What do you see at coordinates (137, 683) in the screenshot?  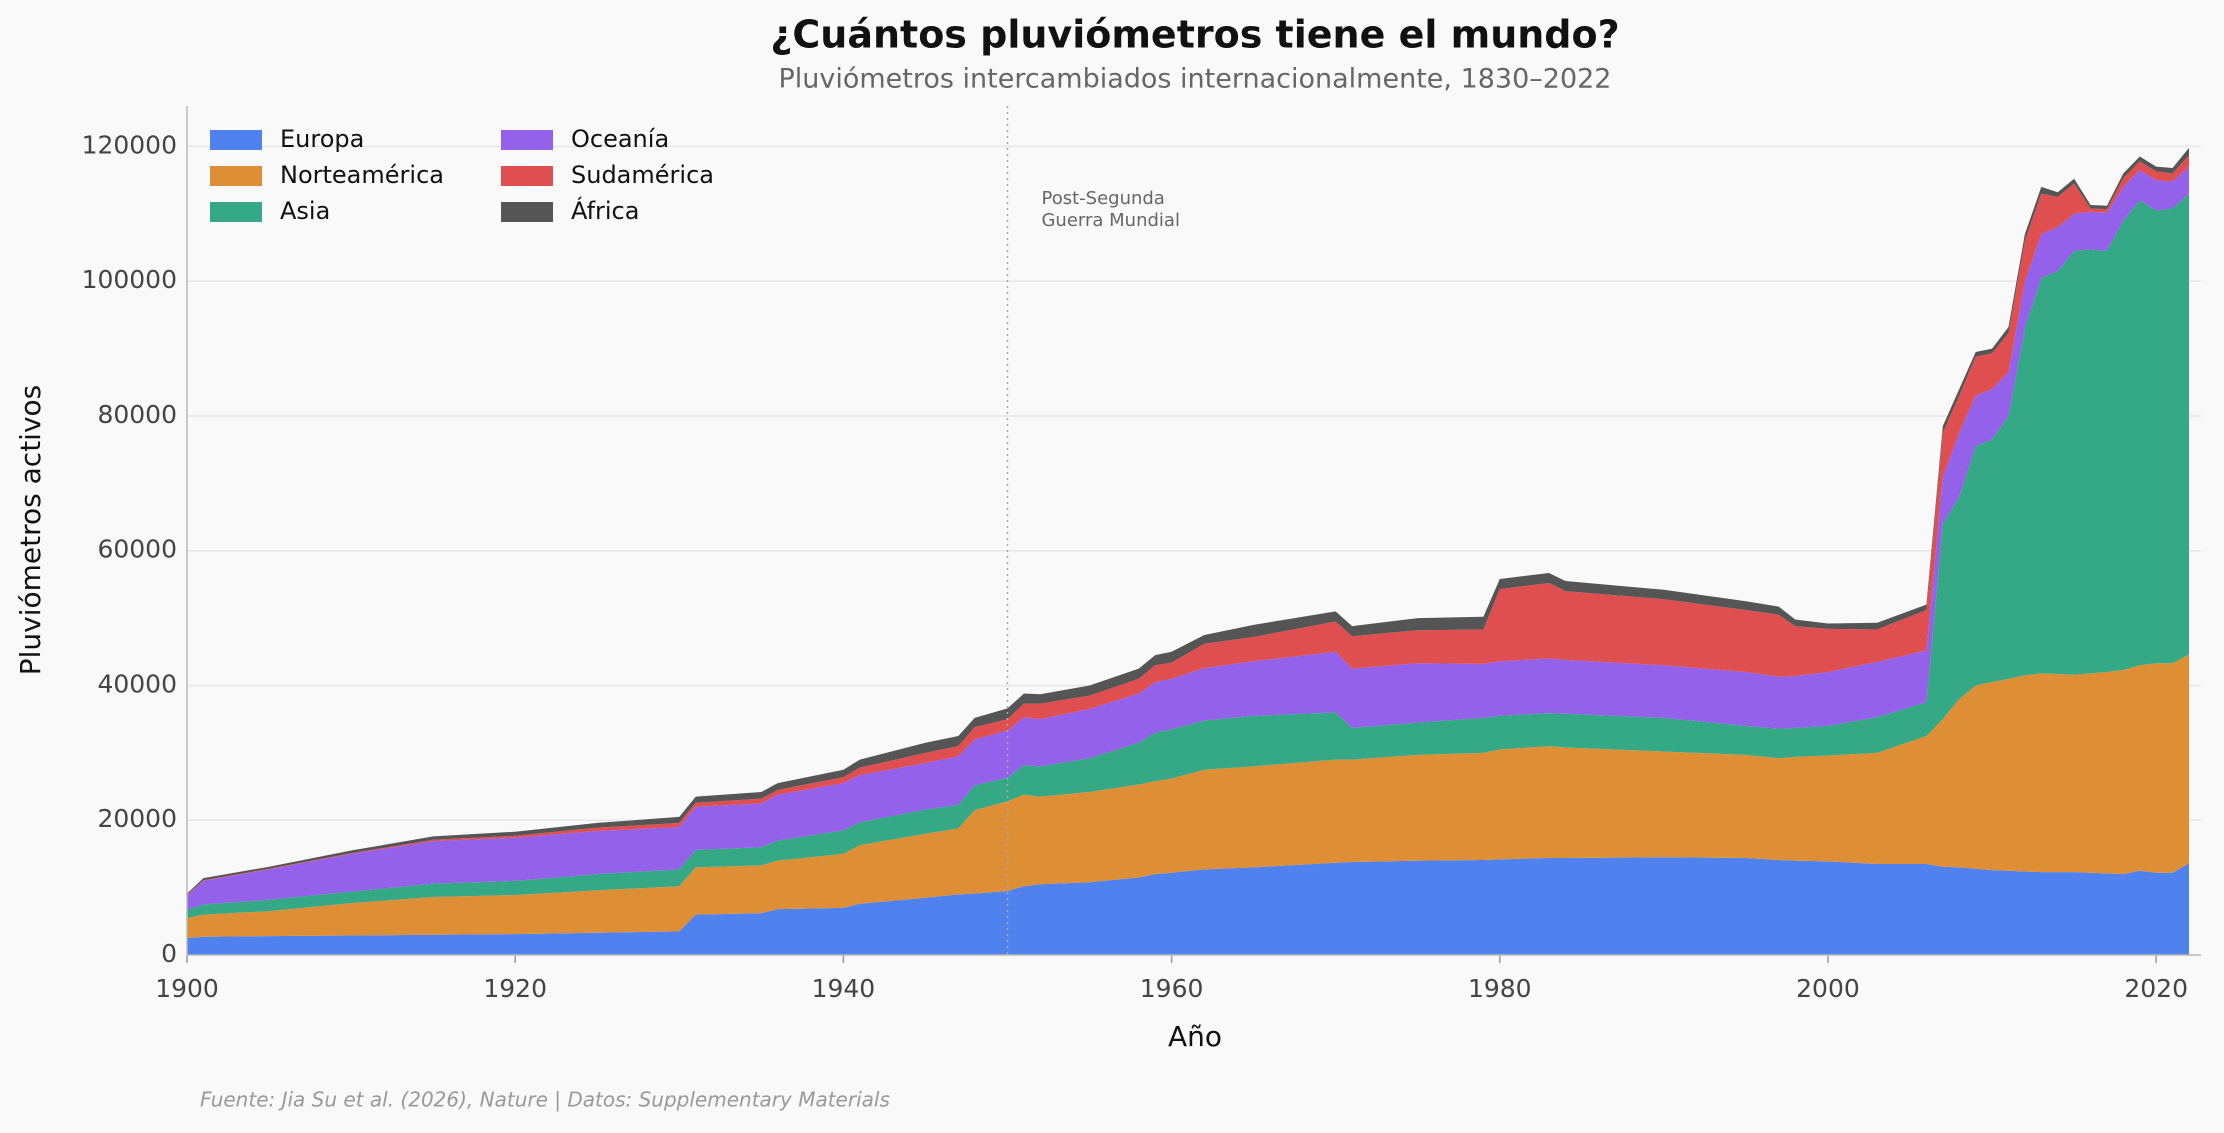 I see `y-tick-label: 40000` at bounding box center [137, 683].